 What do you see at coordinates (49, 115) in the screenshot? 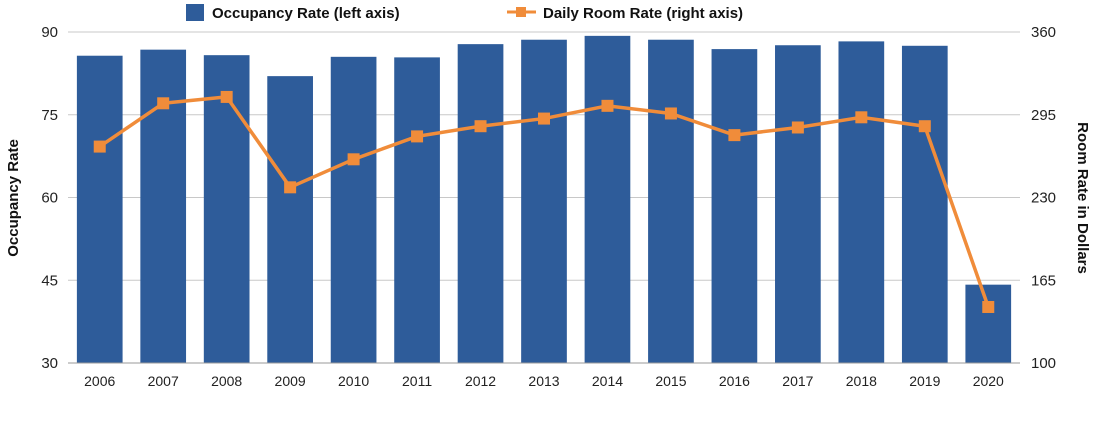
I see `left-tick-label: 75` at bounding box center [49, 115].